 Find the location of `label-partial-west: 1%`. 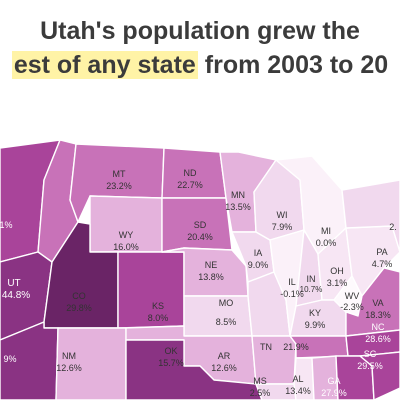

label-partial-west: 1% is located at coordinates (6, 225).